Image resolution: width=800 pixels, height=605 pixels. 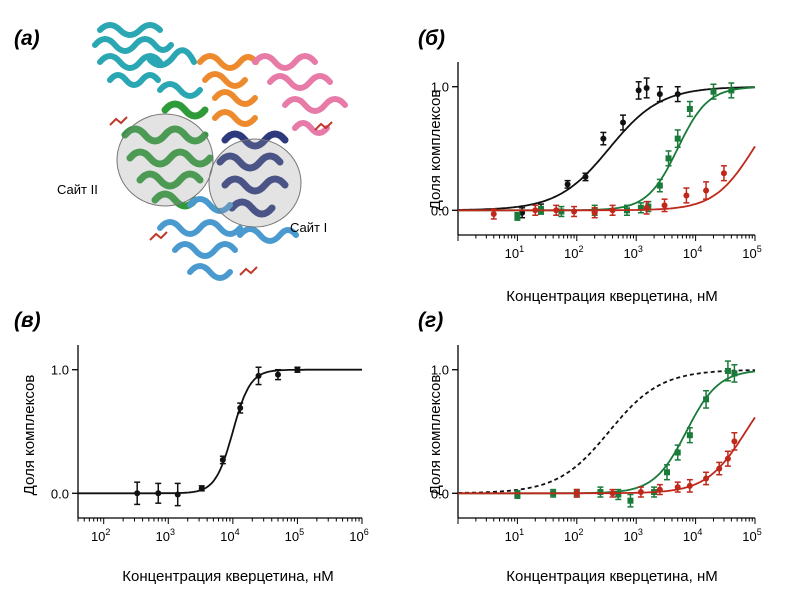 What do you see at coordinates (27, 320) in the screenshot?
I see `panel-v-letter: (в)` at bounding box center [27, 320].